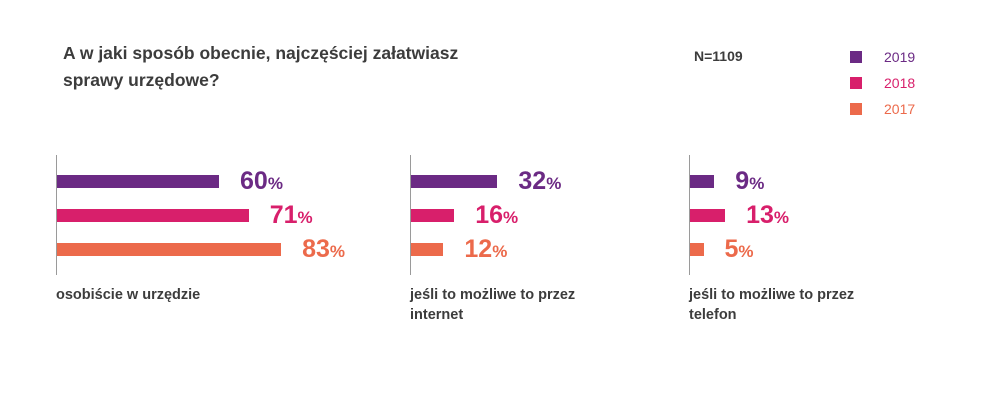 Image resolution: width=1000 pixels, height=401 pixels. Describe the element at coordinates (900, 57) in the screenshot. I see `legend-label-2019: 2019` at that location.